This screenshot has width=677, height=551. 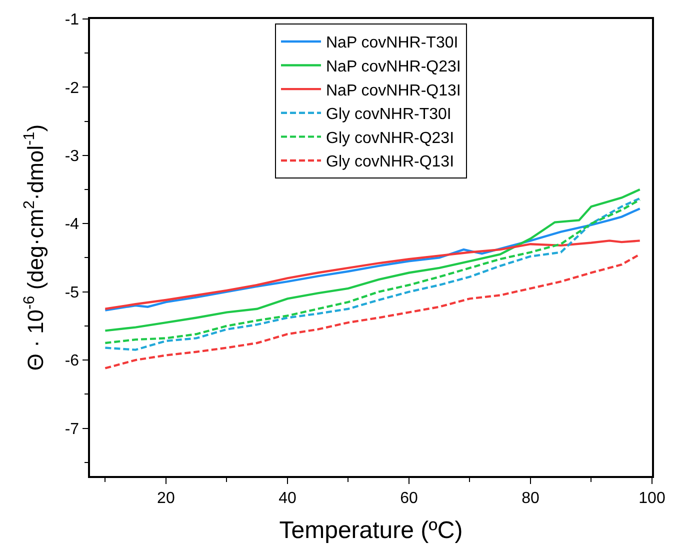 I want to click on x-tick-label: 80, so click(x=531, y=498).